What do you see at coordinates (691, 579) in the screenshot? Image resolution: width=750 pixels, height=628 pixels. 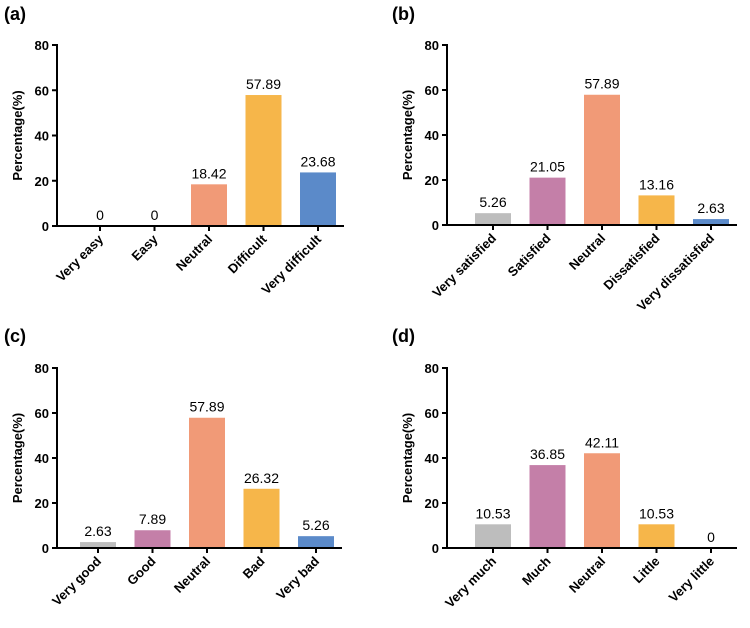 I see `x-tick-label: Very little` at bounding box center [691, 579].